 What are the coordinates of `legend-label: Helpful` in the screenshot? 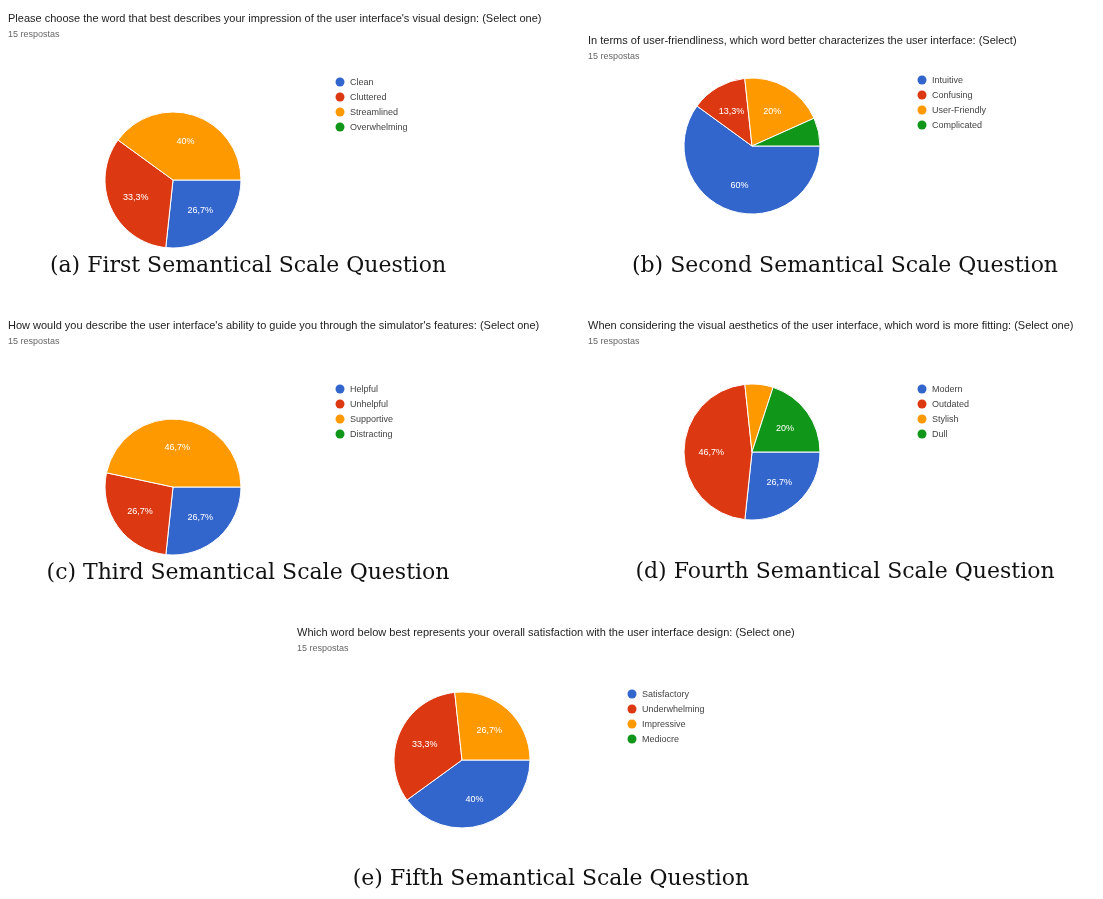 It's located at (364, 389).